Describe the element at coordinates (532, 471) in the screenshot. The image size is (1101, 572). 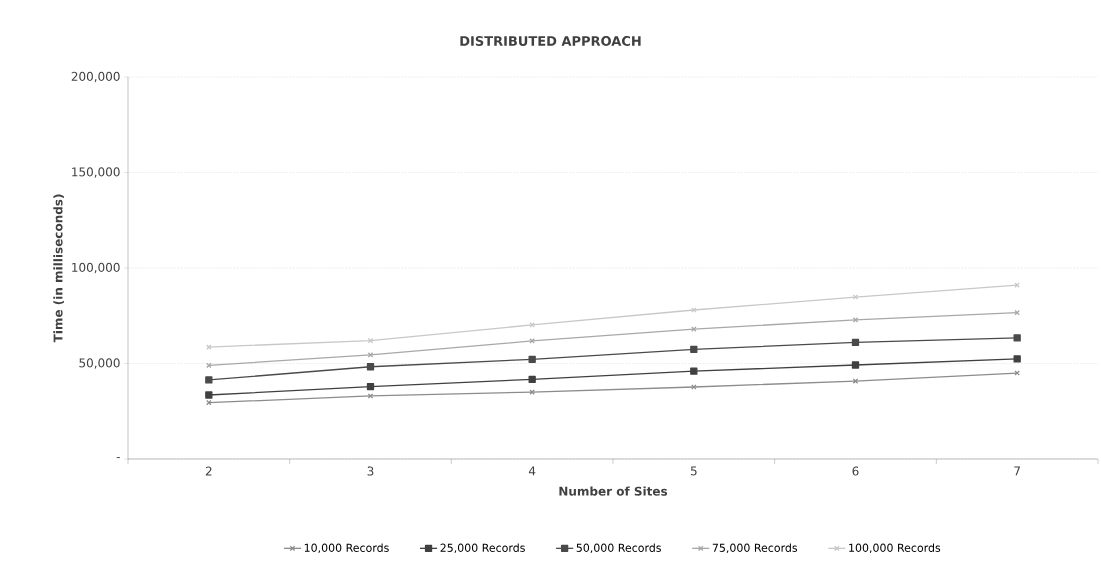
I see `x-tick-label: 4` at that location.